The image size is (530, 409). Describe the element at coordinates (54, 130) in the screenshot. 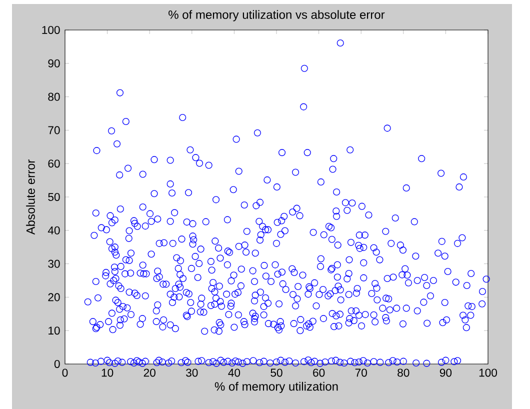

I see `y-tick-label: 70` at that location.